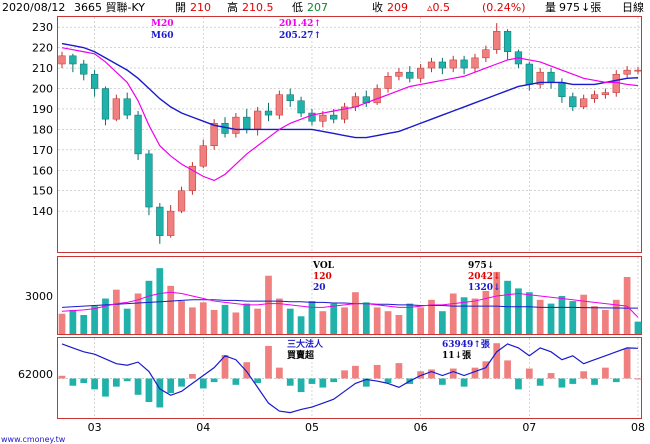 The image size is (650, 444). I want to click on inst-legend-label: 三大法人, so click(305, 344).